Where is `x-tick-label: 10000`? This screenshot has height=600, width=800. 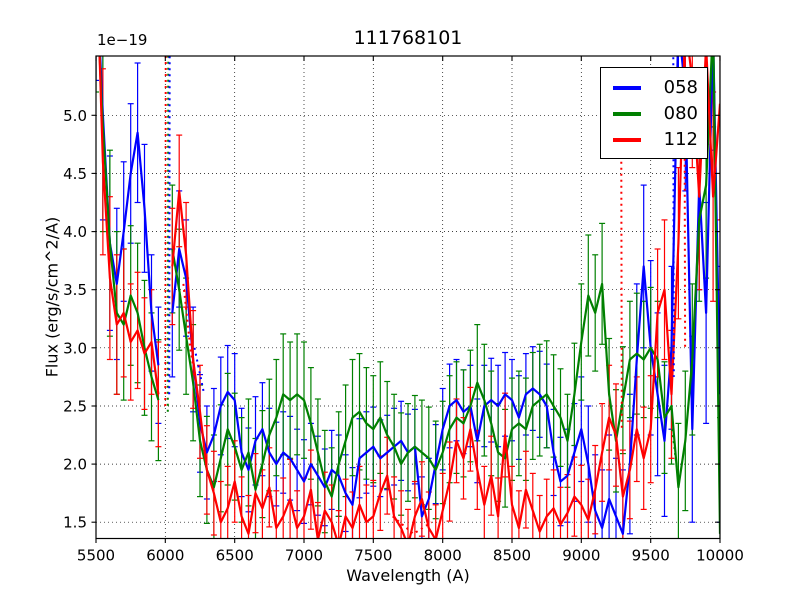 x-tick-label: 10000 is located at coordinates (720, 556).